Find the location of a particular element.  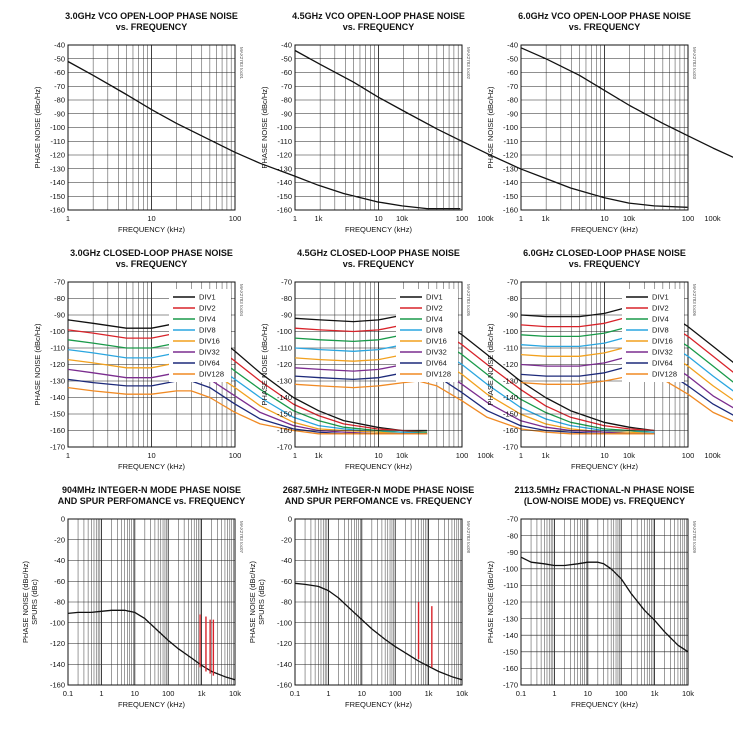

y-tick-label: -60 is located at coordinates (512, 72).